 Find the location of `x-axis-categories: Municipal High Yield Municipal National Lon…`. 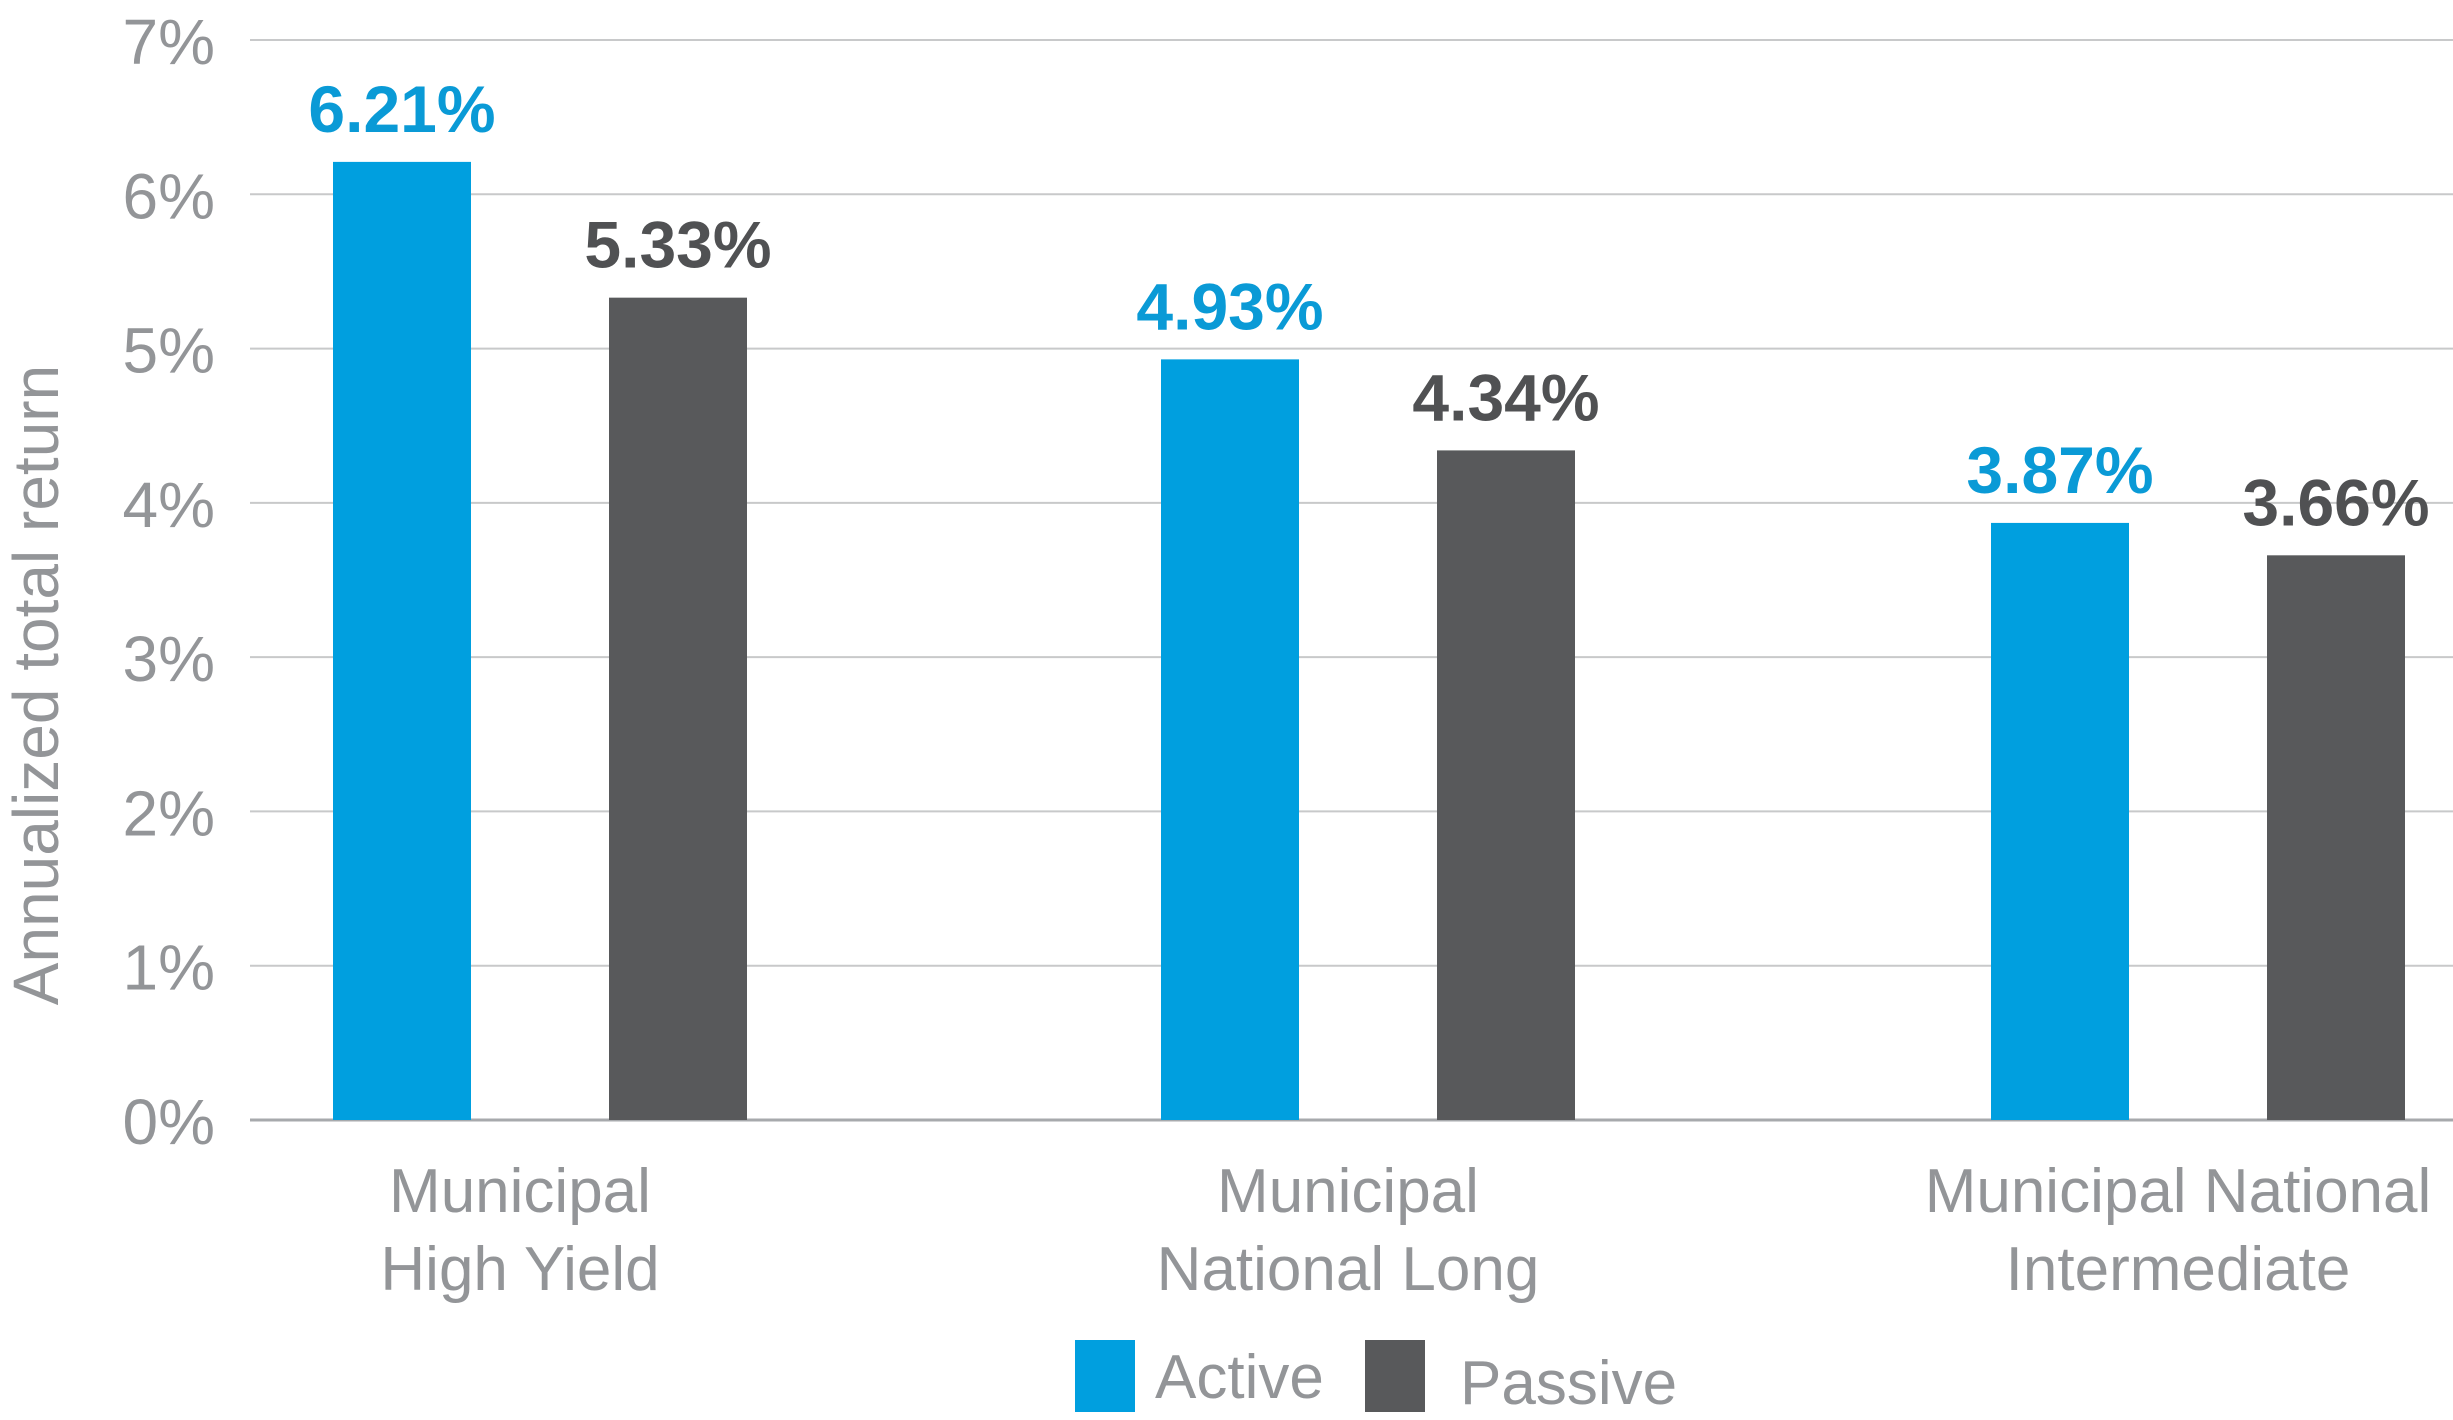

x-axis-categories: Municipal High Yield Municipal National Lon… is located at coordinates (1405, 1230).